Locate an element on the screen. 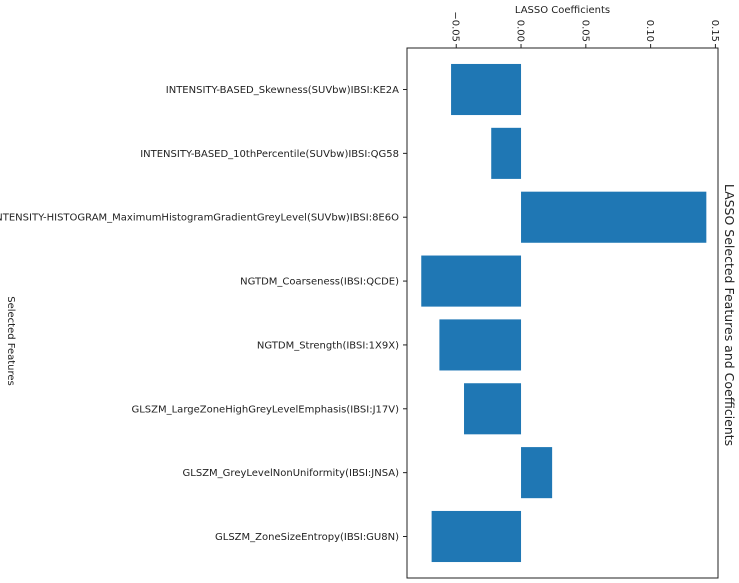  x-tick-label: −0.05 is located at coordinates (455, 26).